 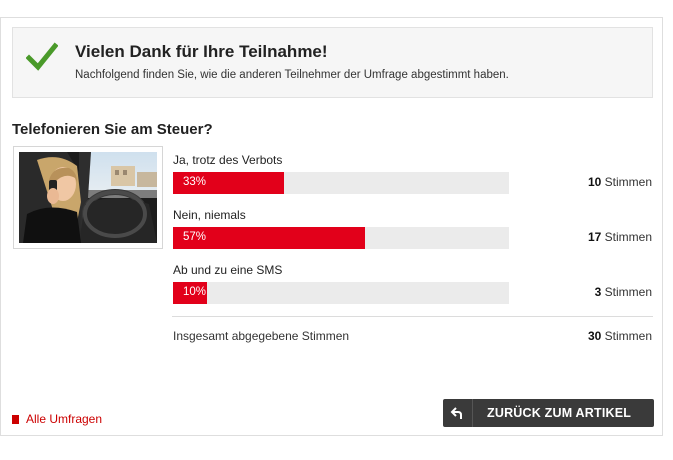 I want to click on thank-you-title: Vielen Dank für Ihre Teilnahme!, so click(x=201, y=51).